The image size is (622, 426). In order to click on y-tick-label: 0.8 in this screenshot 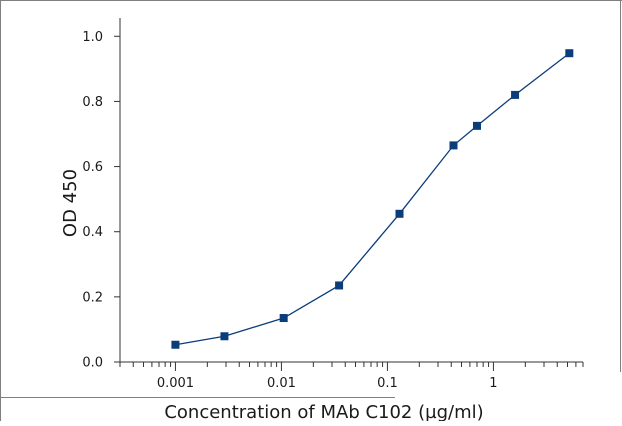, I will do `click(92, 102)`.